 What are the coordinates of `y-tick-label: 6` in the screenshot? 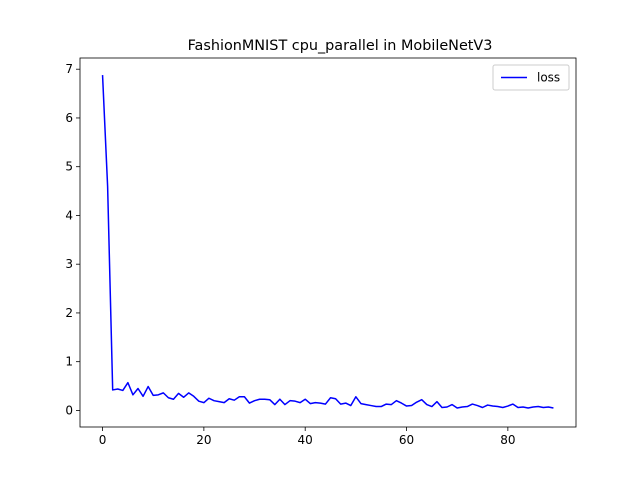 It's located at (69, 118).